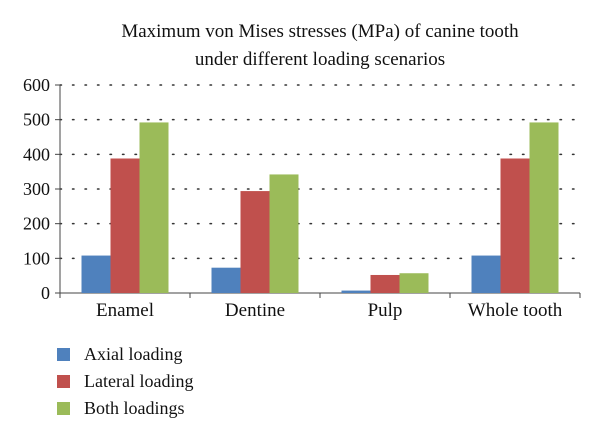 The image size is (600, 442). Describe the element at coordinates (544, 207) in the screenshot. I see `bar-both-loadings-whole-tooth` at that location.